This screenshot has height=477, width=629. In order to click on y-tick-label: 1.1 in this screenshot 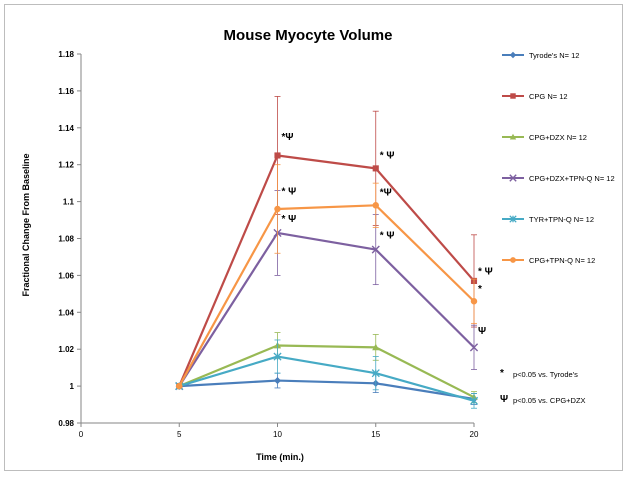, I will do `click(69, 202)`.